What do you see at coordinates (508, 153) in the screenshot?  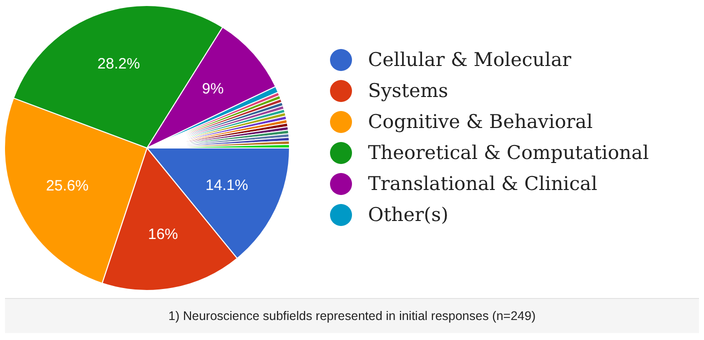 I see `legend-label: Theoretical & Computational` at bounding box center [508, 153].